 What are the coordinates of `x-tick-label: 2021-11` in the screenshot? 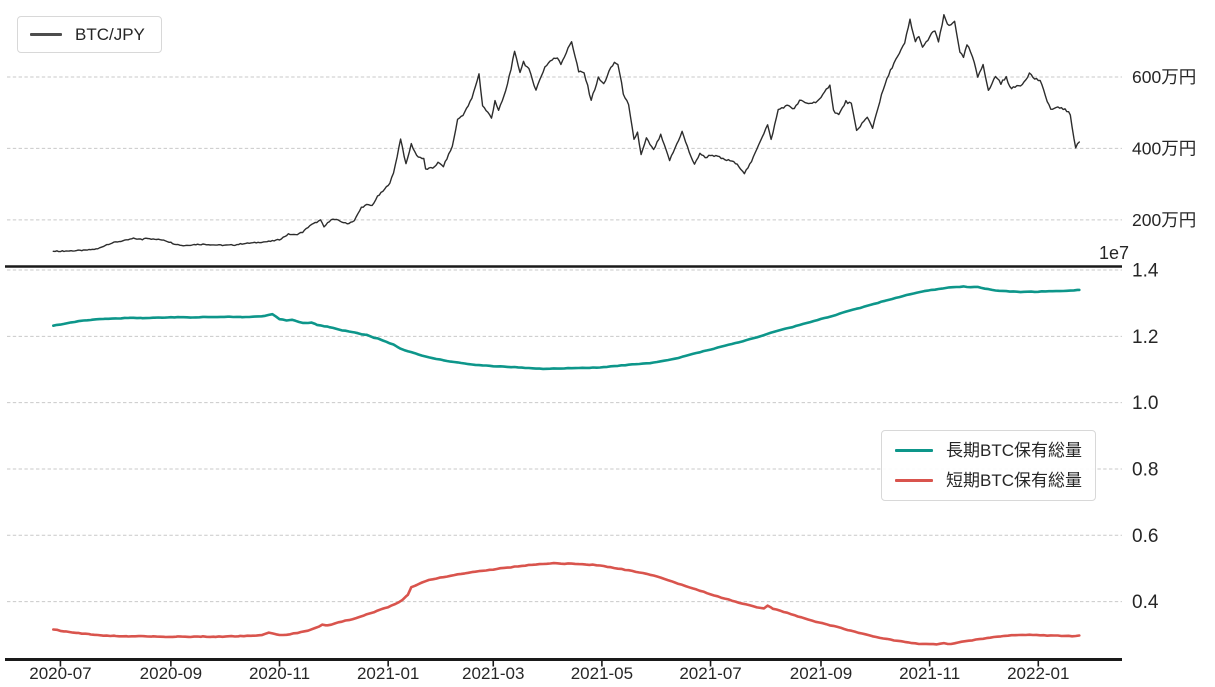 It's located at (929, 673).